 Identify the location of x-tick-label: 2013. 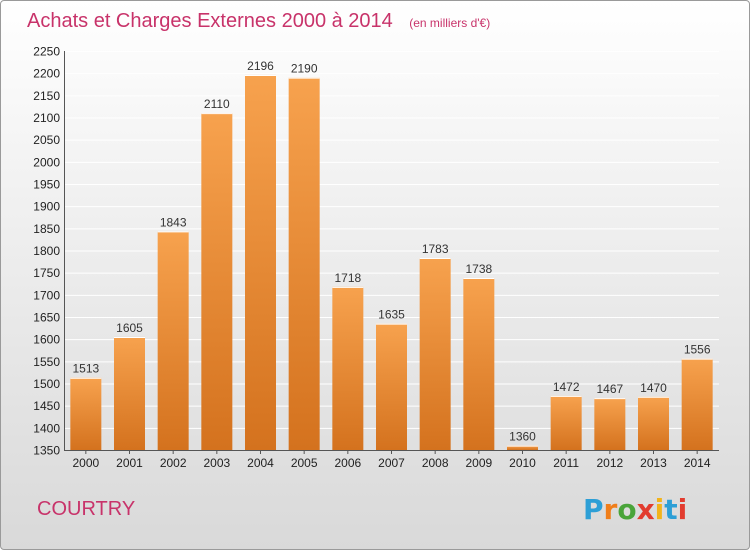
(653, 463).